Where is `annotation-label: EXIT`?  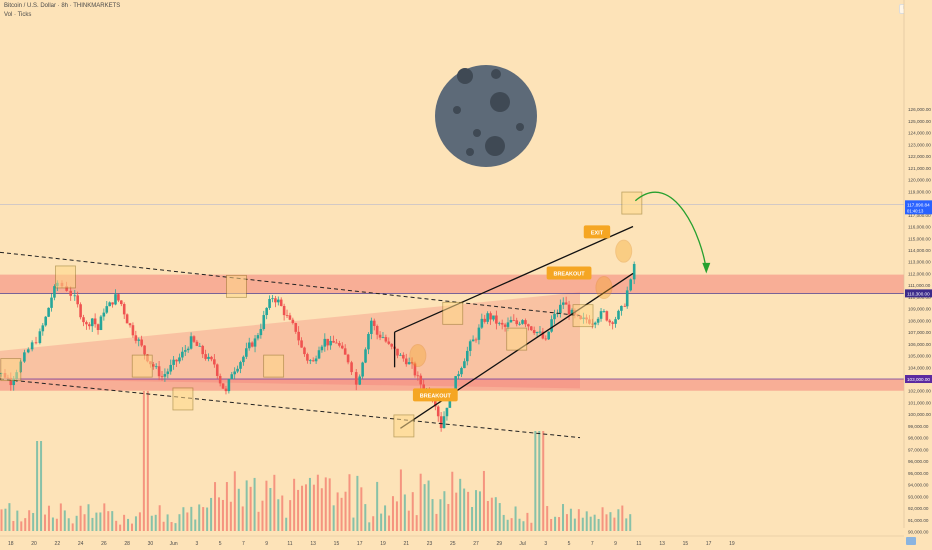
annotation-label: EXIT is located at coordinates (597, 233).